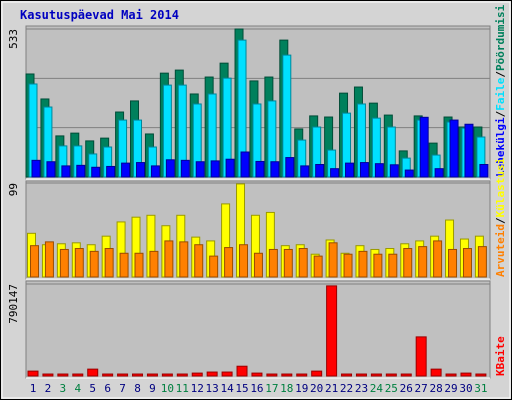  I want to click on legend-entry: KBaite, so click(500, 356).